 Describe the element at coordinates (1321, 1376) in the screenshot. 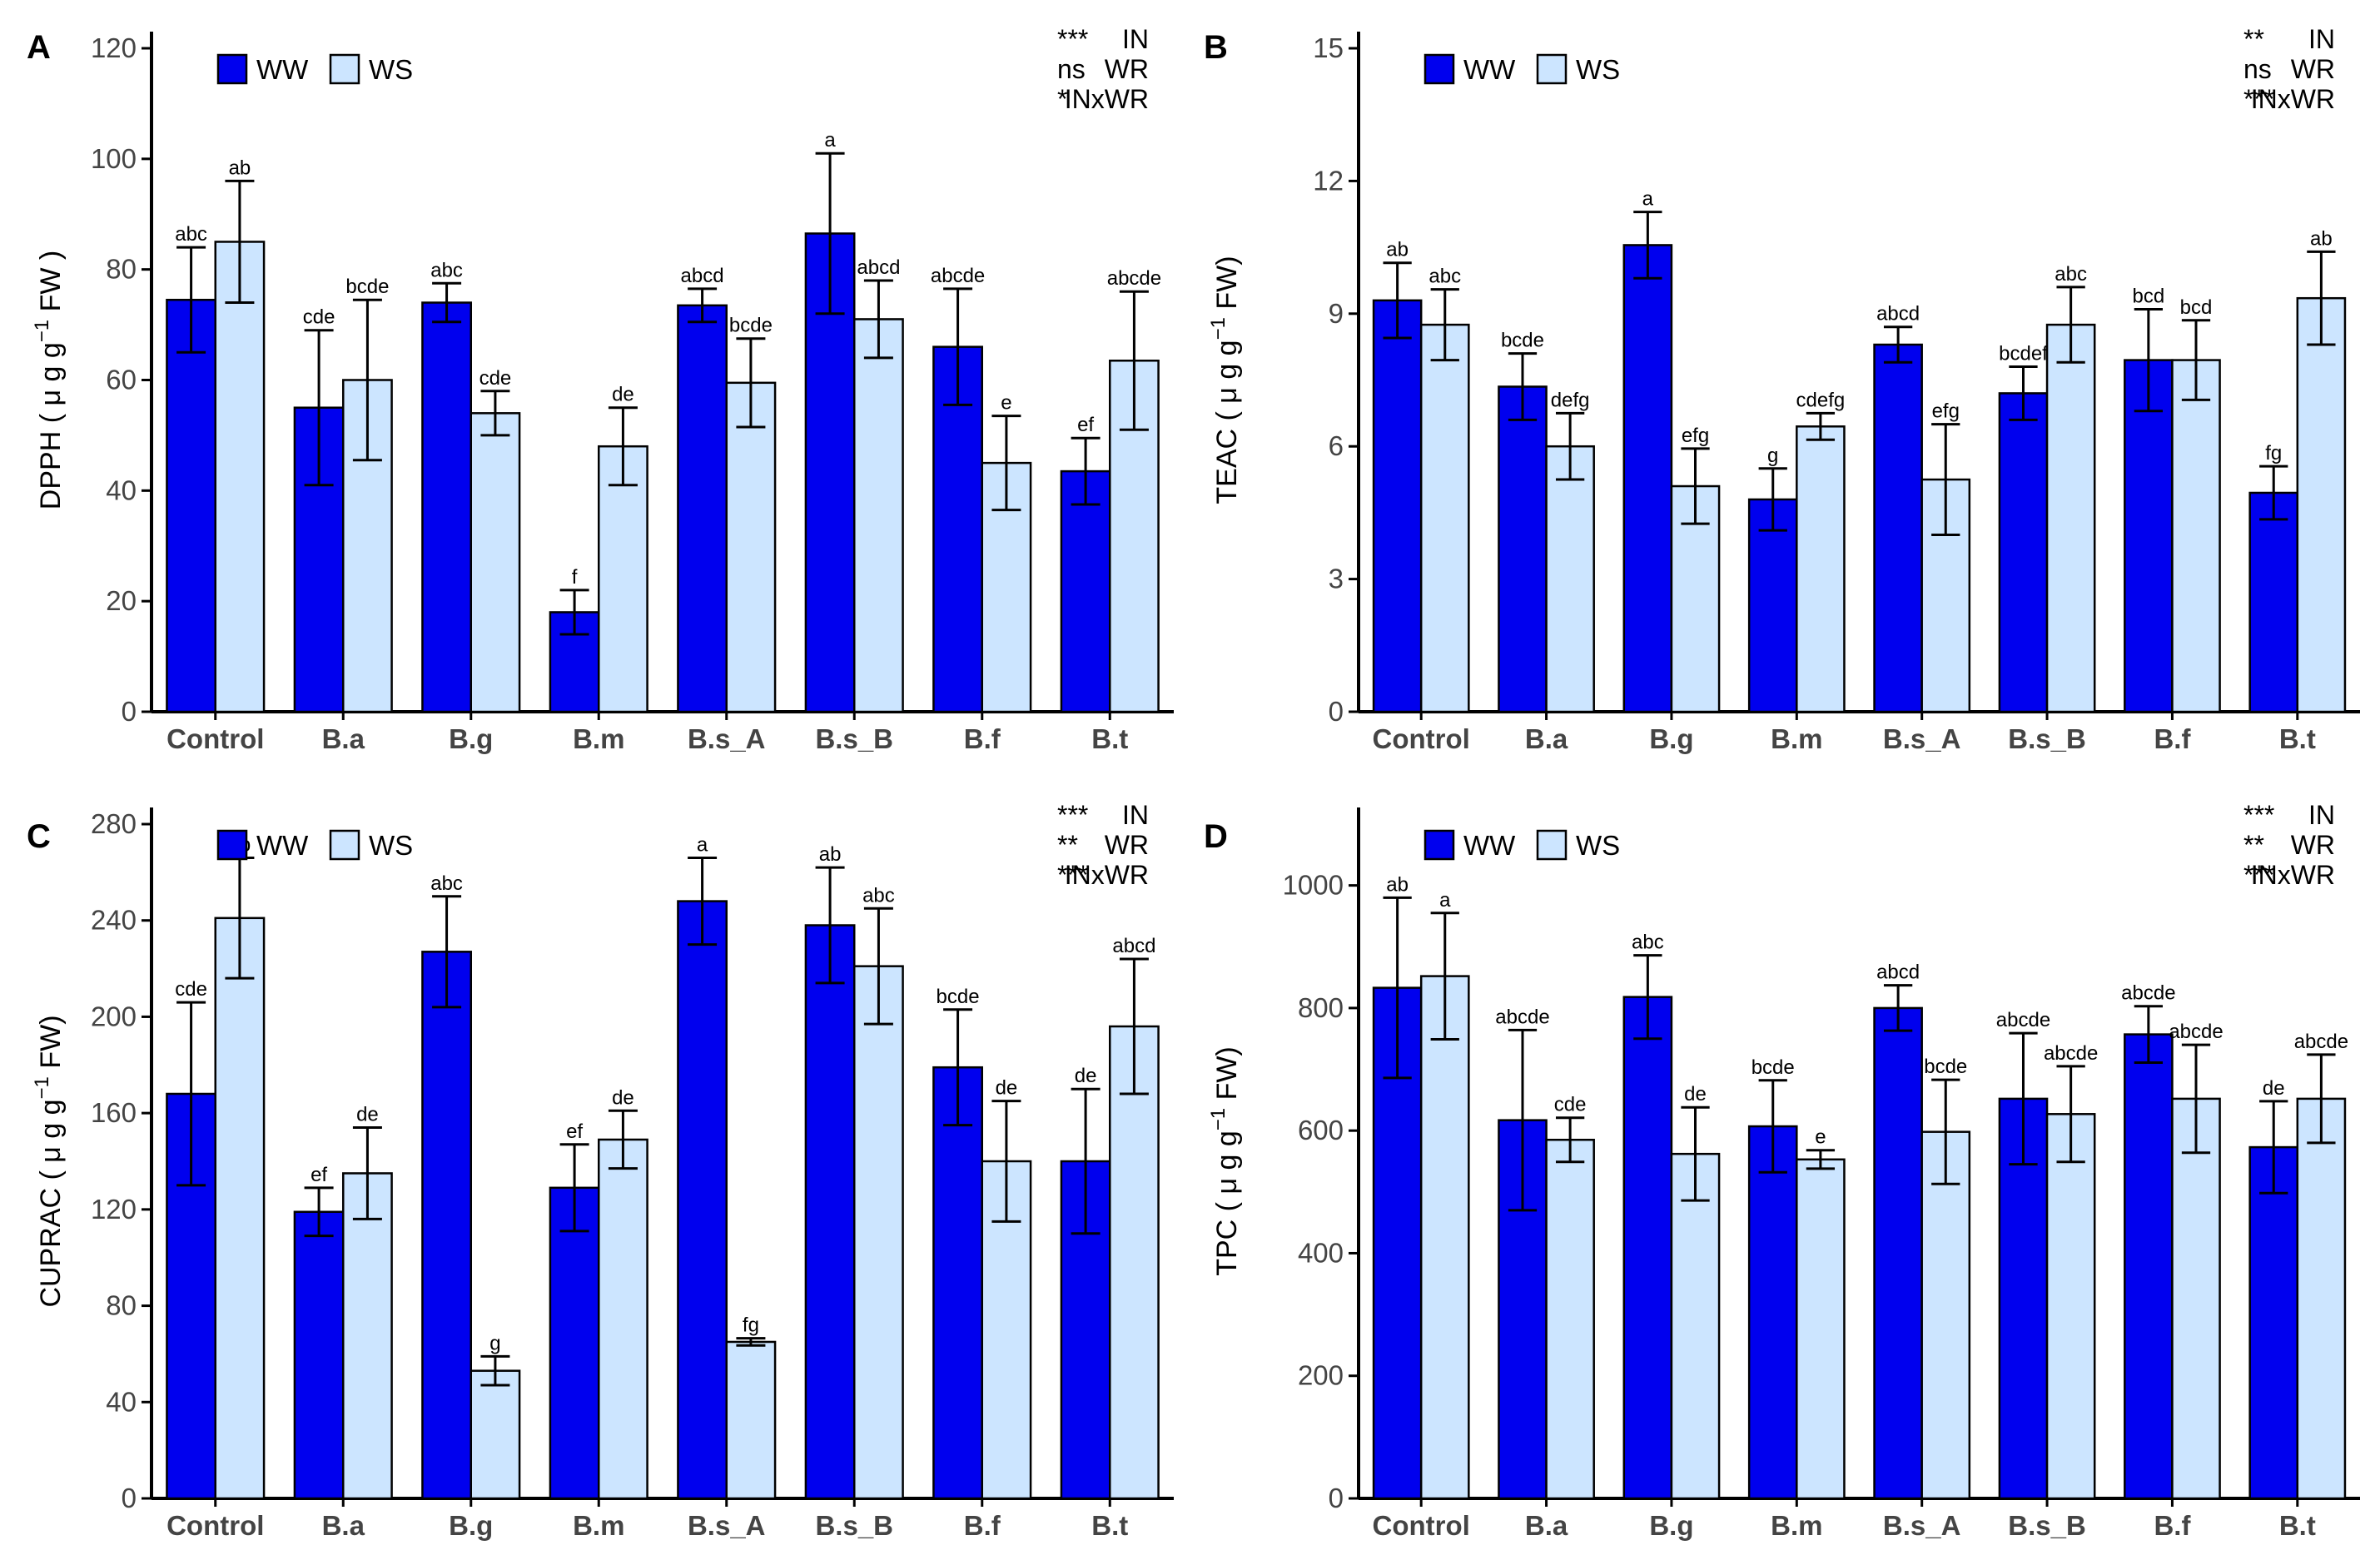

I see `y-tick-label: 200` at that location.